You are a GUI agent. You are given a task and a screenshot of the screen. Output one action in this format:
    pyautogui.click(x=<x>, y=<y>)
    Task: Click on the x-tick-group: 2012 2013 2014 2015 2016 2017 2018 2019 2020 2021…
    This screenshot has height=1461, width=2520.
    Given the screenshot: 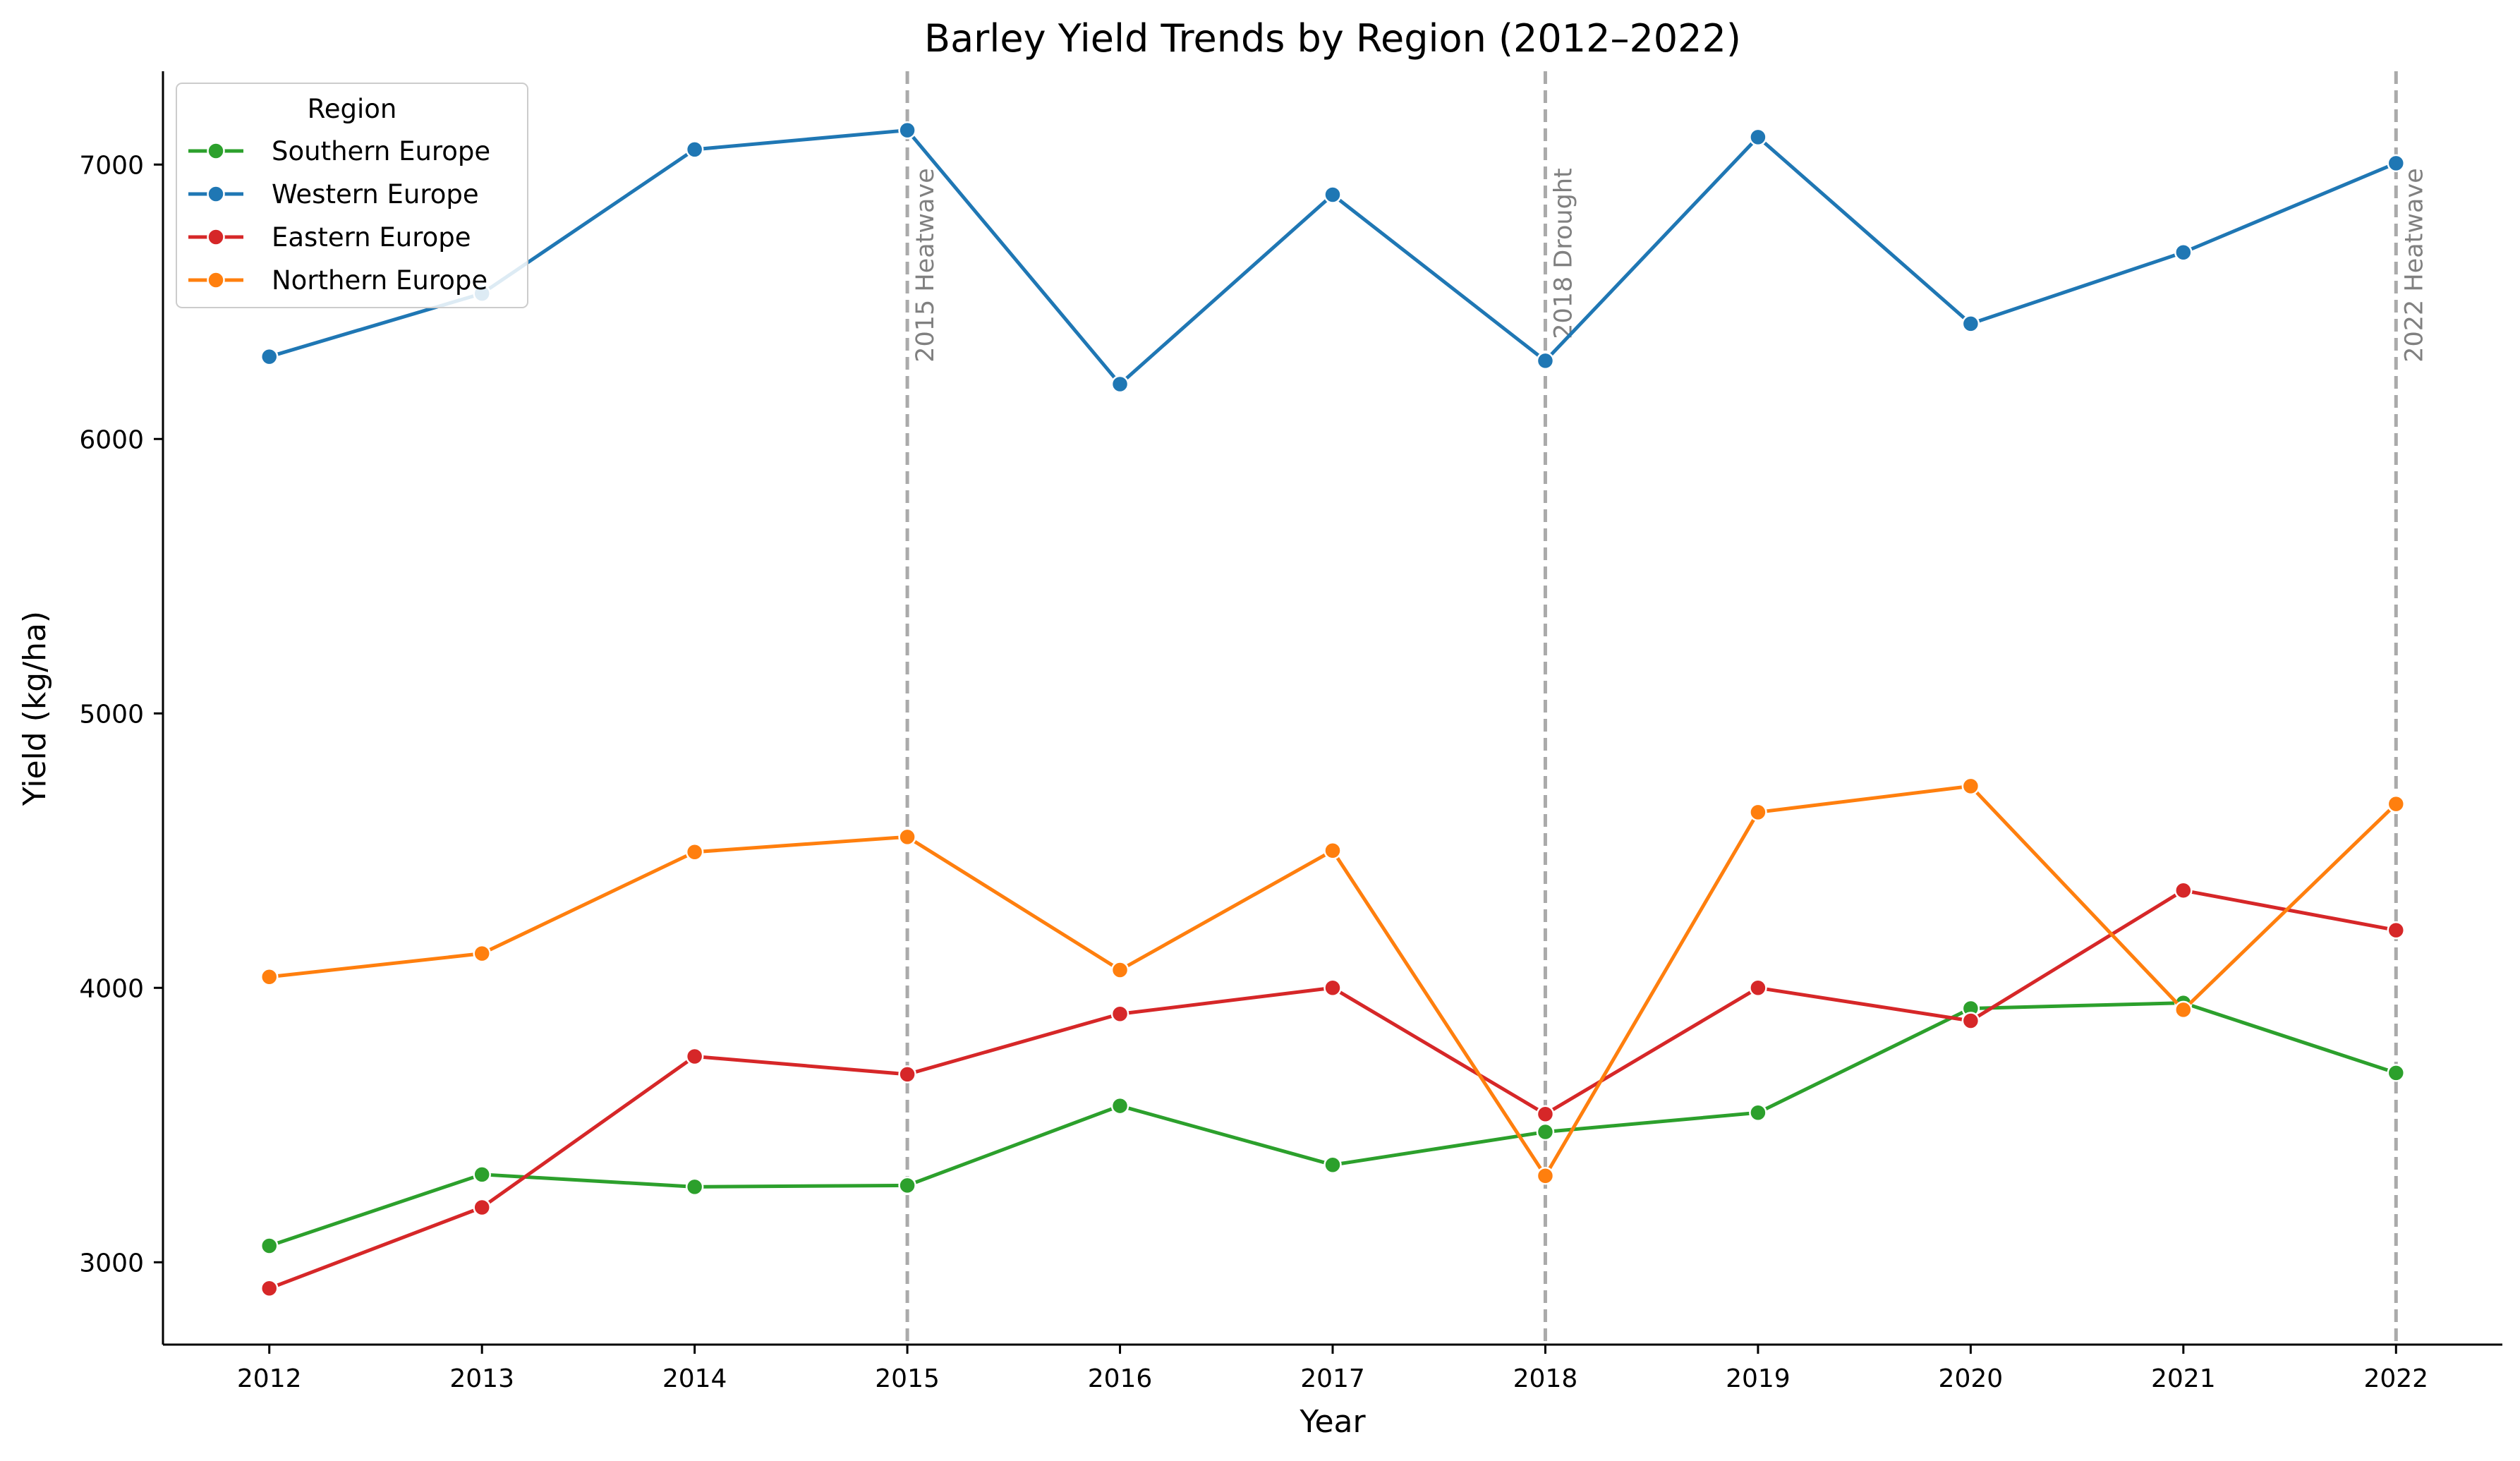 What is the action you would take?
    pyautogui.click(x=1332, y=1369)
    